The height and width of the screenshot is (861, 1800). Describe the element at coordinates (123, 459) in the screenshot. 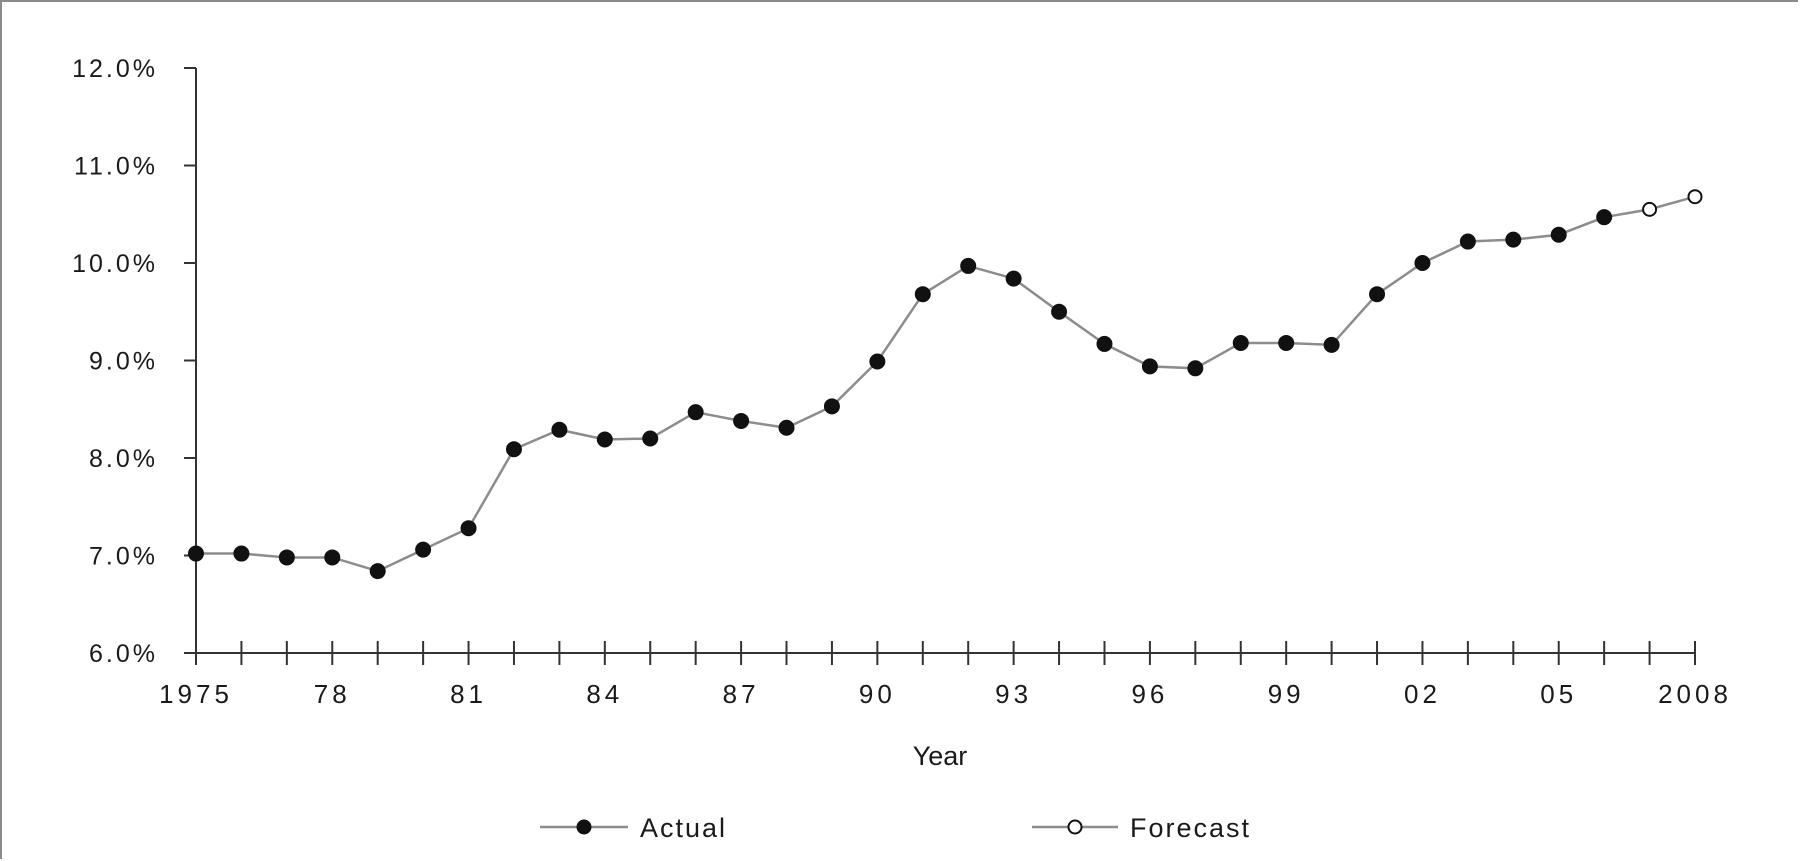

I see `y-tick-label: 8.0%` at that location.